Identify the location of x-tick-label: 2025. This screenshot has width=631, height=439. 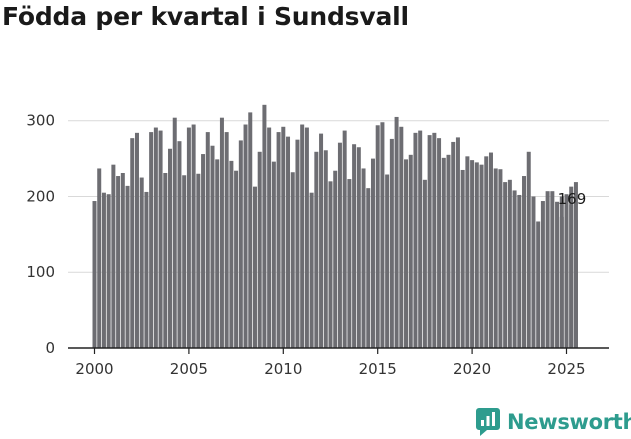
(566, 369).